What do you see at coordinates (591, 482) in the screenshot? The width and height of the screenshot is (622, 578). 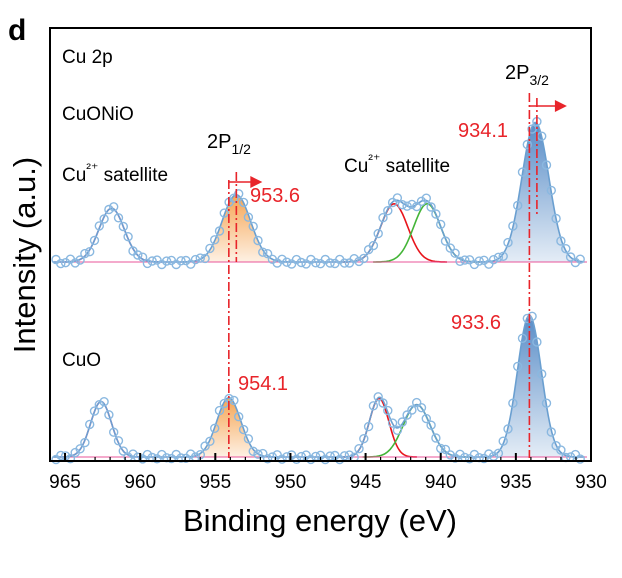 I see `x-tick-label: 930` at bounding box center [591, 482].